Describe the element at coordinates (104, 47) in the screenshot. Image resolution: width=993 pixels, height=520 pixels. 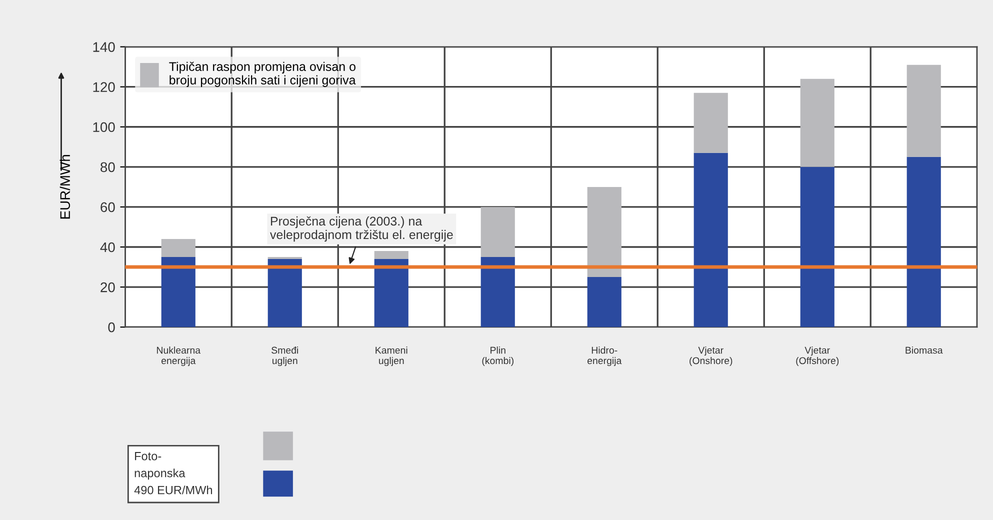
I see `y-tick-label: 140` at that location.